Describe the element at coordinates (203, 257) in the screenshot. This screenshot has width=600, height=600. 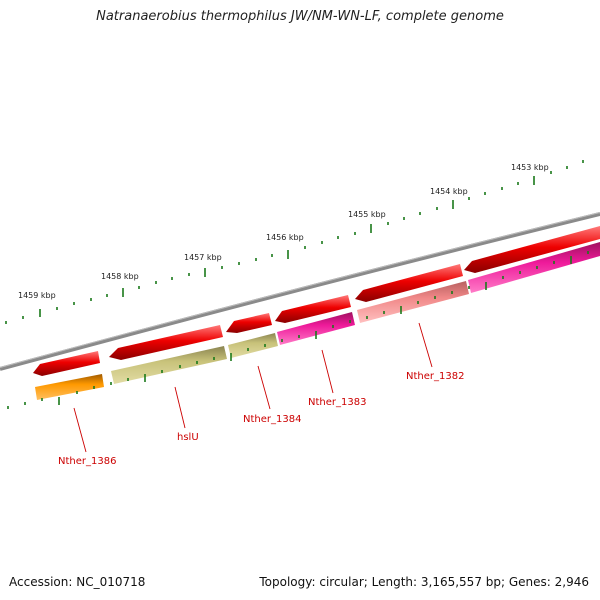
I see `scale-label: 1457 kbp` at that location.